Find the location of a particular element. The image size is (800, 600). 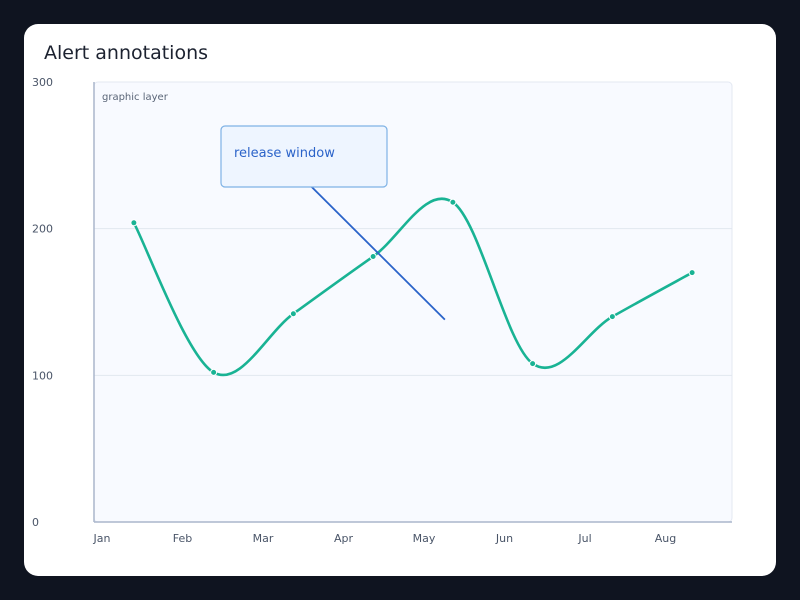

x-tick-label: Mar is located at coordinates (263, 538).